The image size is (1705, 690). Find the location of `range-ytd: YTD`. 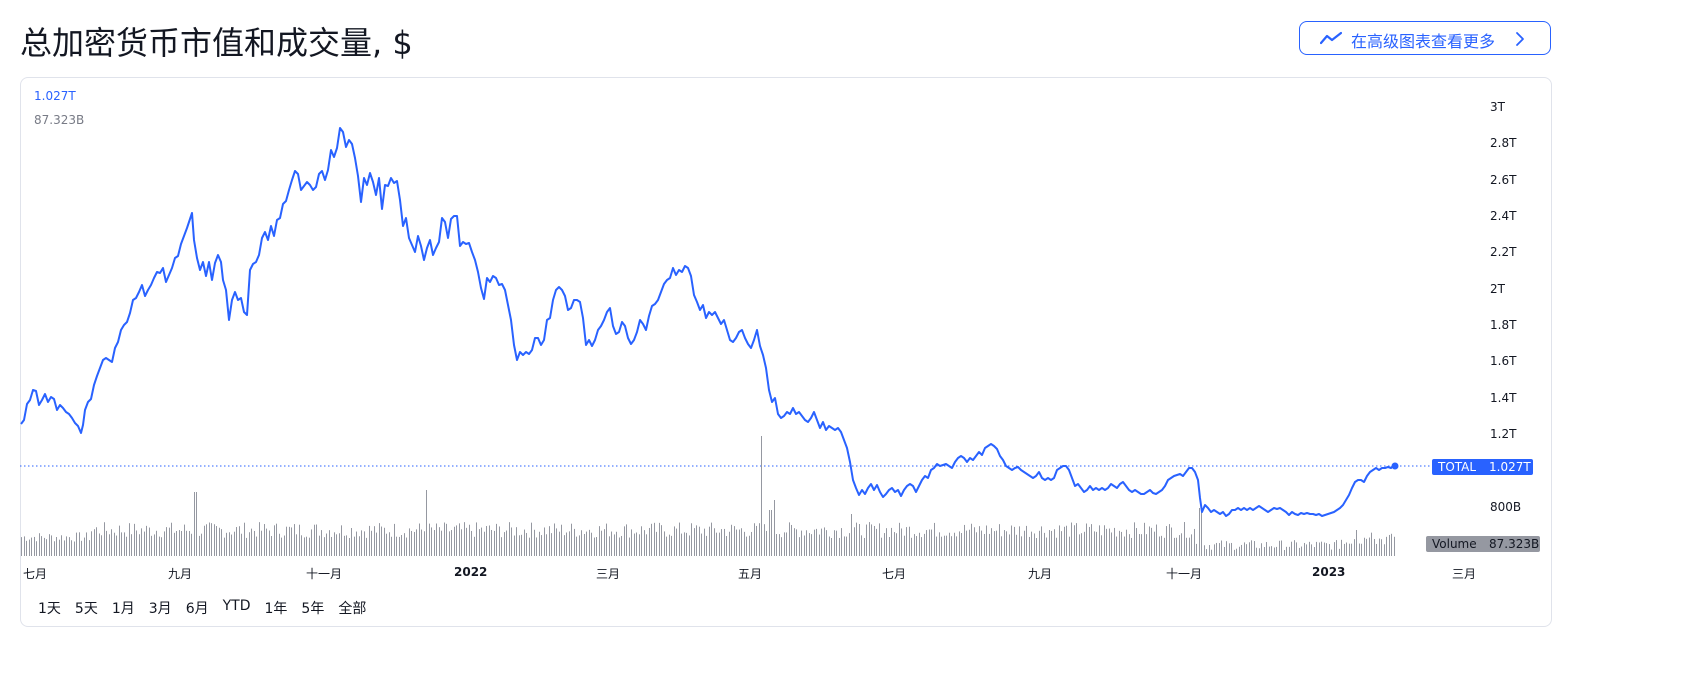

range-ytd: YTD is located at coordinates (236, 606).